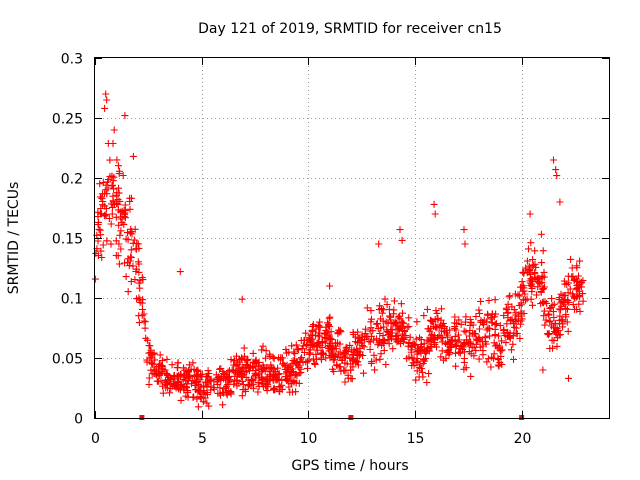 The width and height of the screenshot is (640, 480). I want to click on x-tick-label: 20, so click(523, 439).